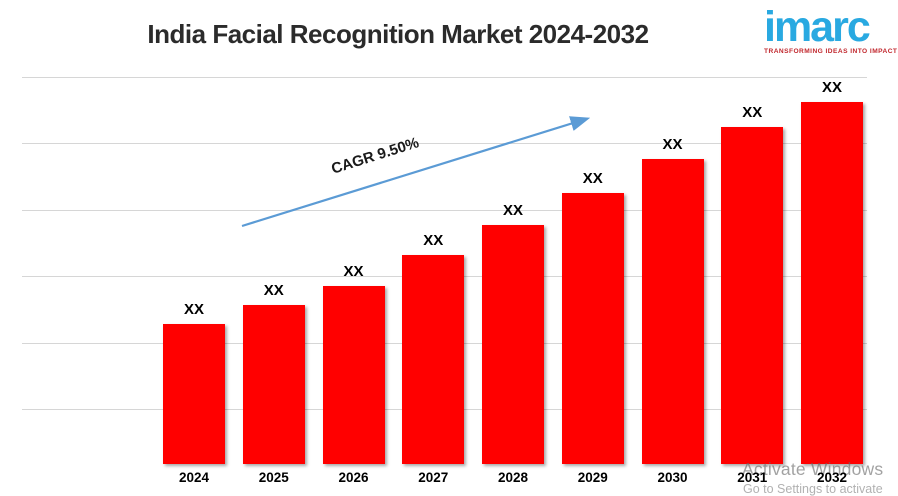 This screenshot has width=898, height=496. What do you see at coordinates (273, 384) in the screenshot?
I see `bar-2025` at bounding box center [273, 384].